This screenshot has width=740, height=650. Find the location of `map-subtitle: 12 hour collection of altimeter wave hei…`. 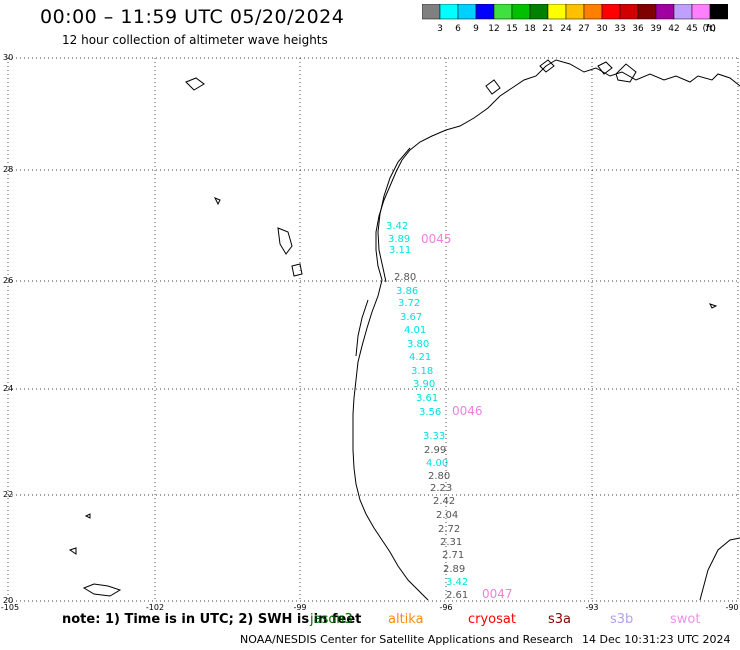

map-subtitle: 12 hour collection of altimeter wave hei… is located at coordinates (195, 40).